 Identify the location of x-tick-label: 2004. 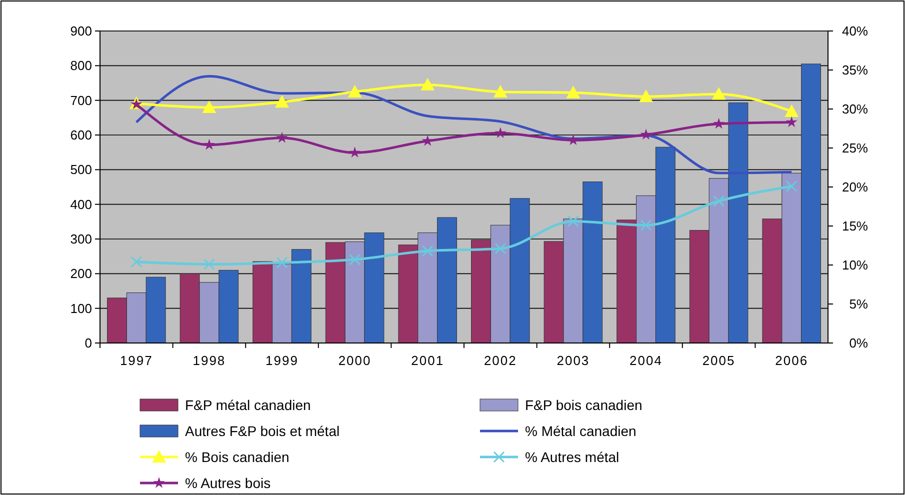
(646, 360).